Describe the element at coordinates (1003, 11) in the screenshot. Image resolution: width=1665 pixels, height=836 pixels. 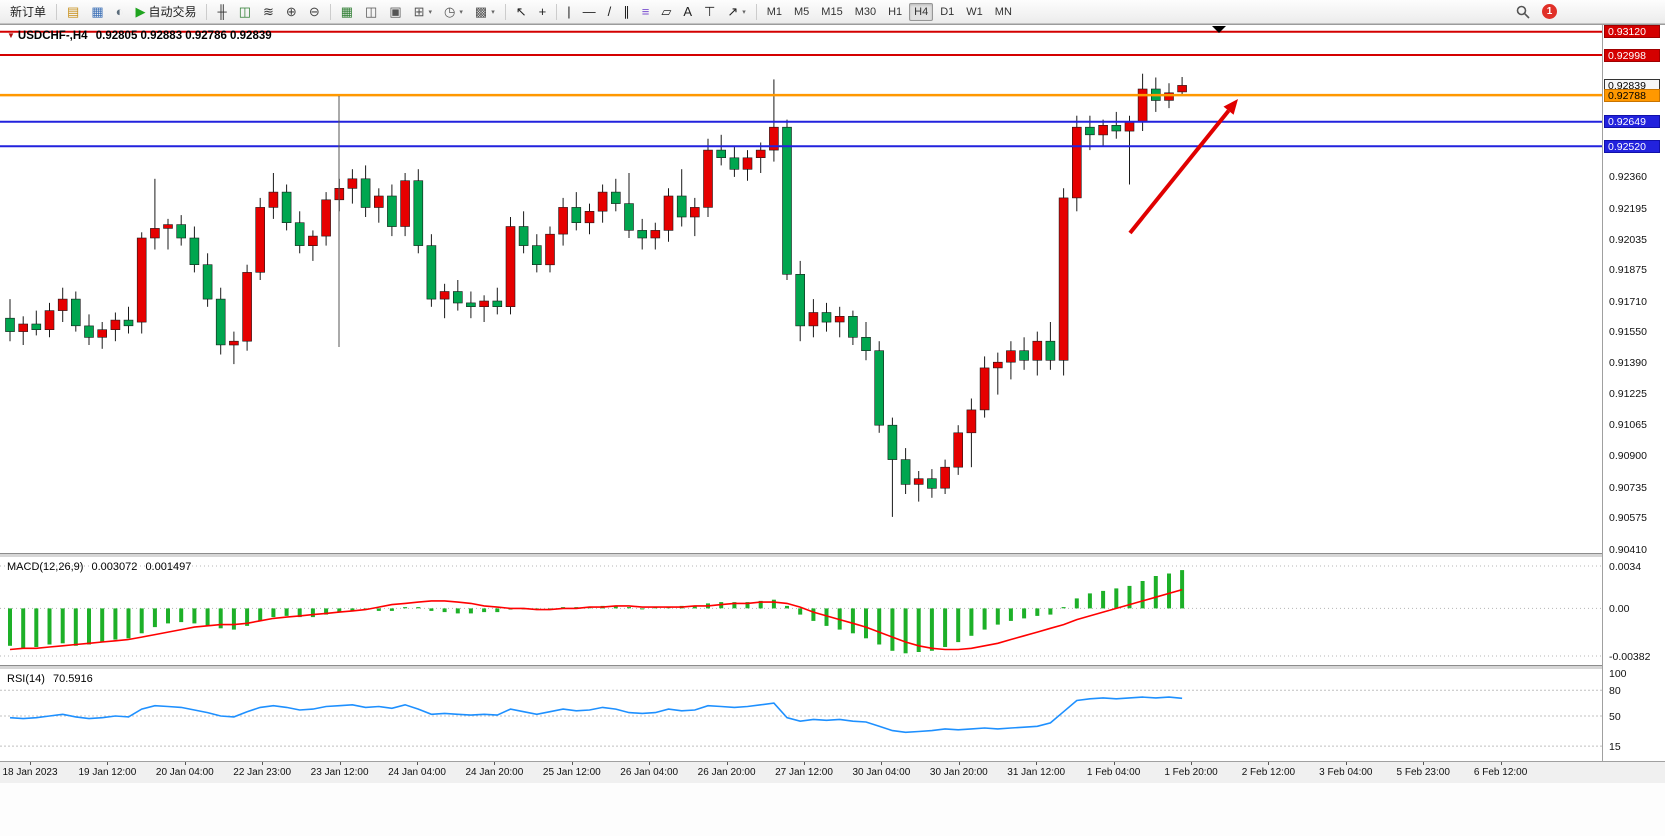
I see `timeframe-mn-button: MN` at that location.